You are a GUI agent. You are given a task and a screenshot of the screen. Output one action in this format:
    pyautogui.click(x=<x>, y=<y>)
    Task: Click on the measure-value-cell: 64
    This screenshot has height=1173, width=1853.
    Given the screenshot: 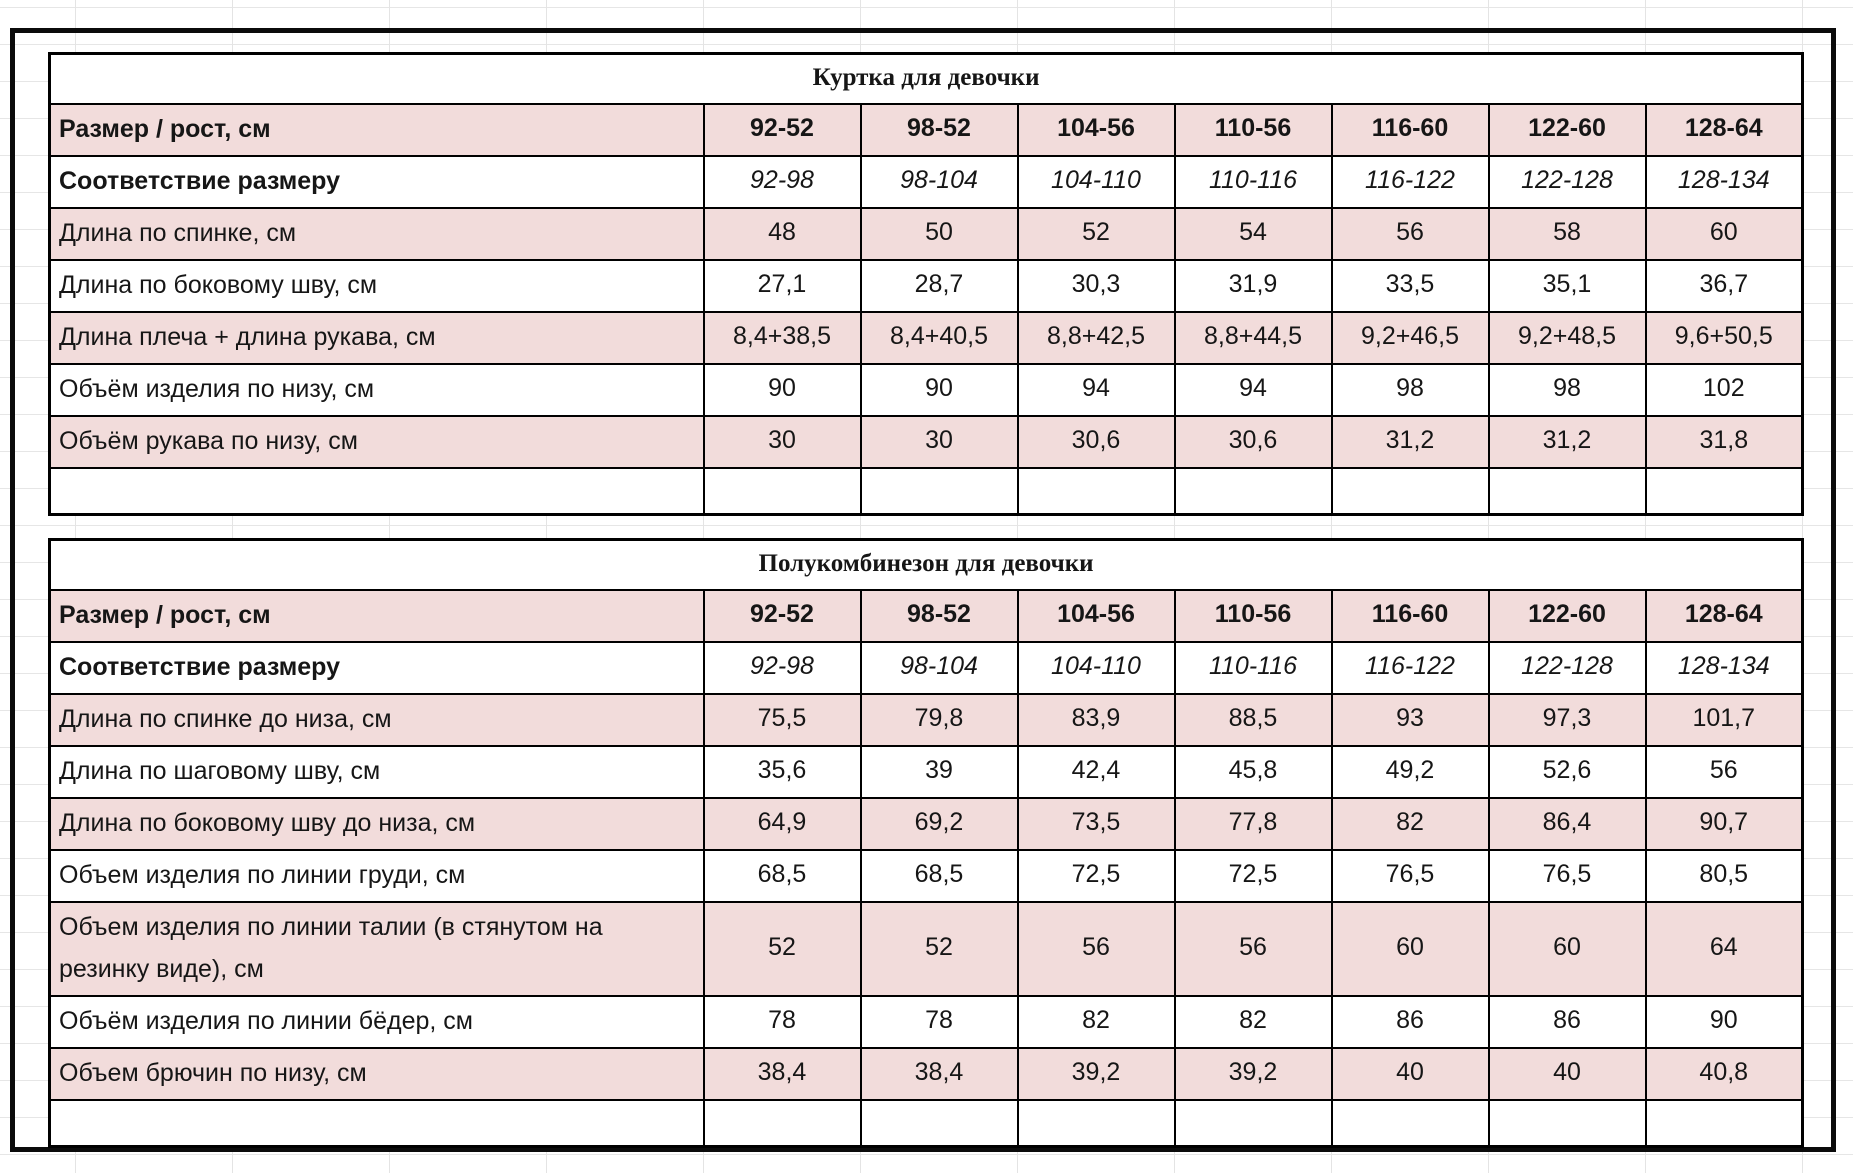 What is the action you would take?
    pyautogui.click(x=1724, y=948)
    